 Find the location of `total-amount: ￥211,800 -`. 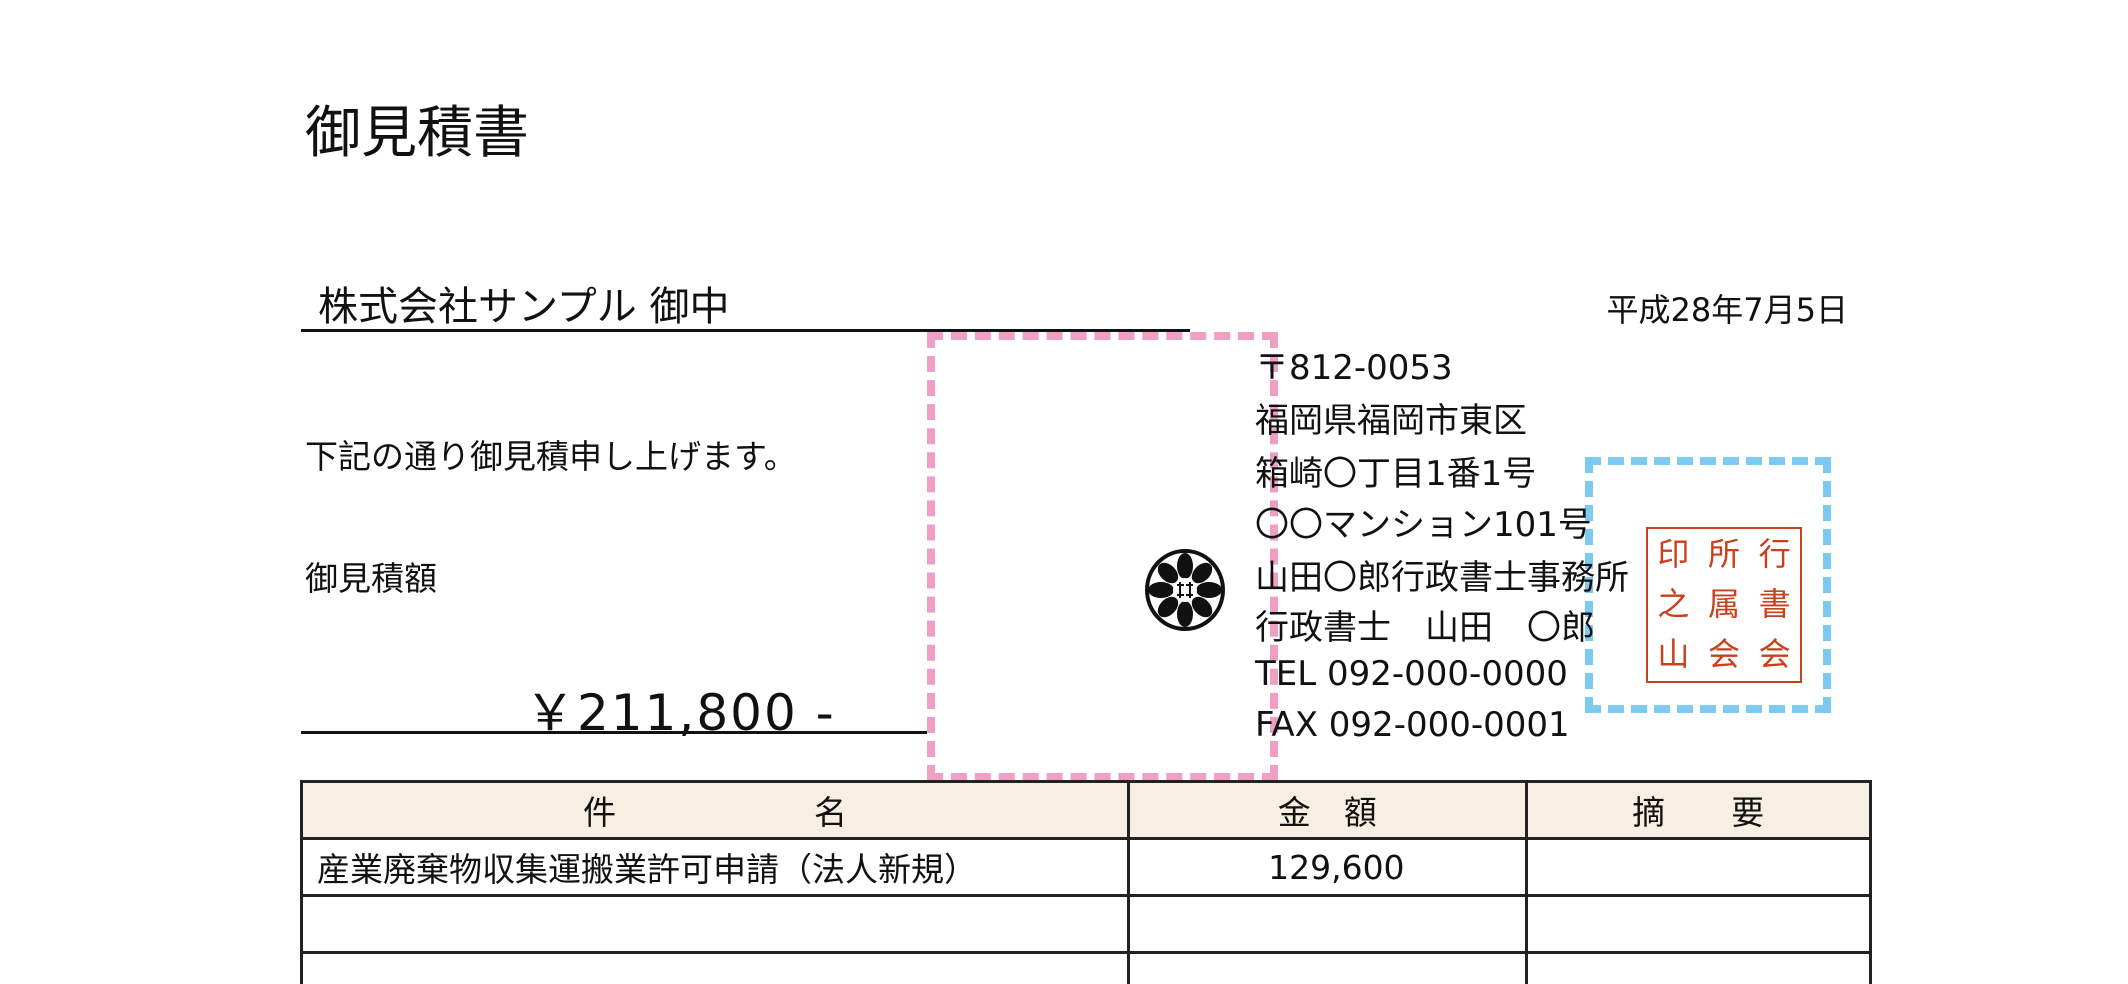

total-amount: ￥211,800 - is located at coordinates (680, 713).